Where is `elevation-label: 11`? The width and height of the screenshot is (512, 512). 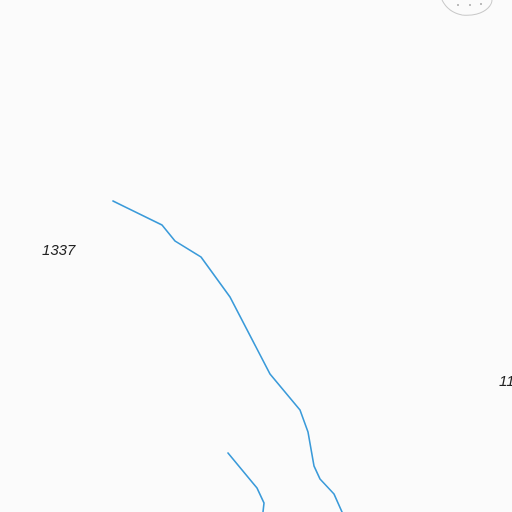
elevation-label: 11 is located at coordinates (505, 381).